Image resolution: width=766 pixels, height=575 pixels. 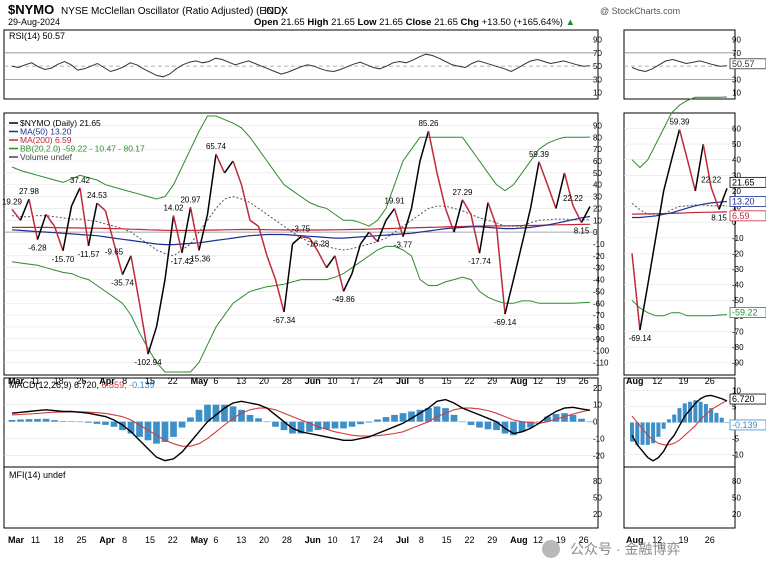 I want to click on zoom-macd-signal-line, so click(x=679, y=423).